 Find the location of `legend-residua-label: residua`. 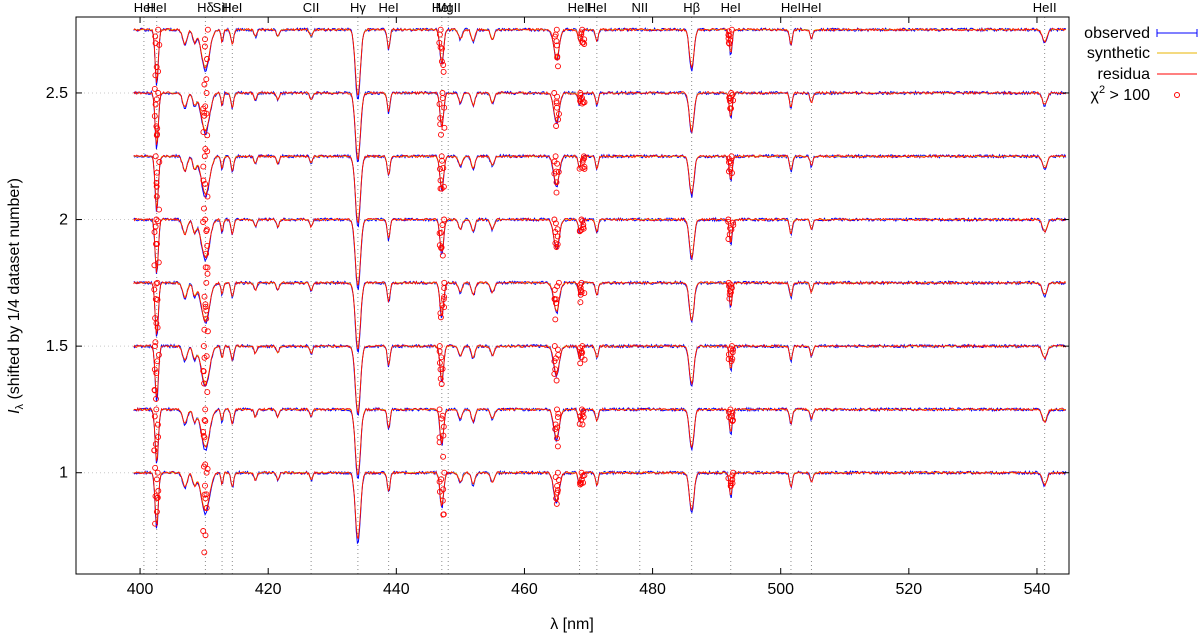

legend-residua-label: residua is located at coordinates (1124, 74).